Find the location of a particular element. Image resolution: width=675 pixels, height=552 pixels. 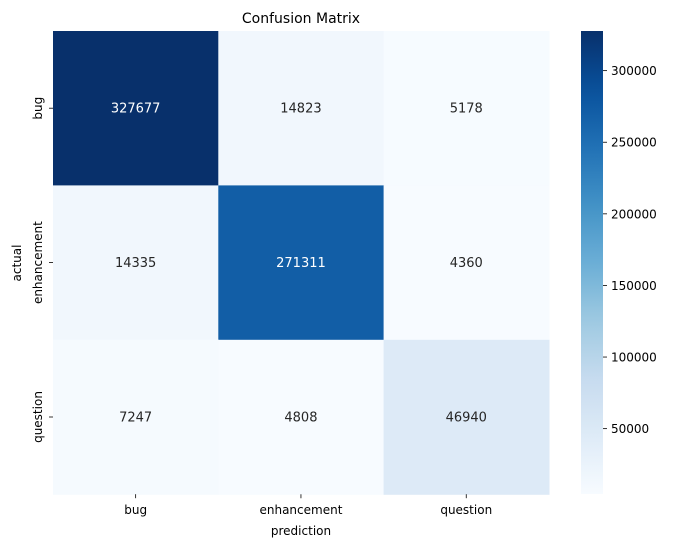

y-axis-label: actual is located at coordinates (17, 263).